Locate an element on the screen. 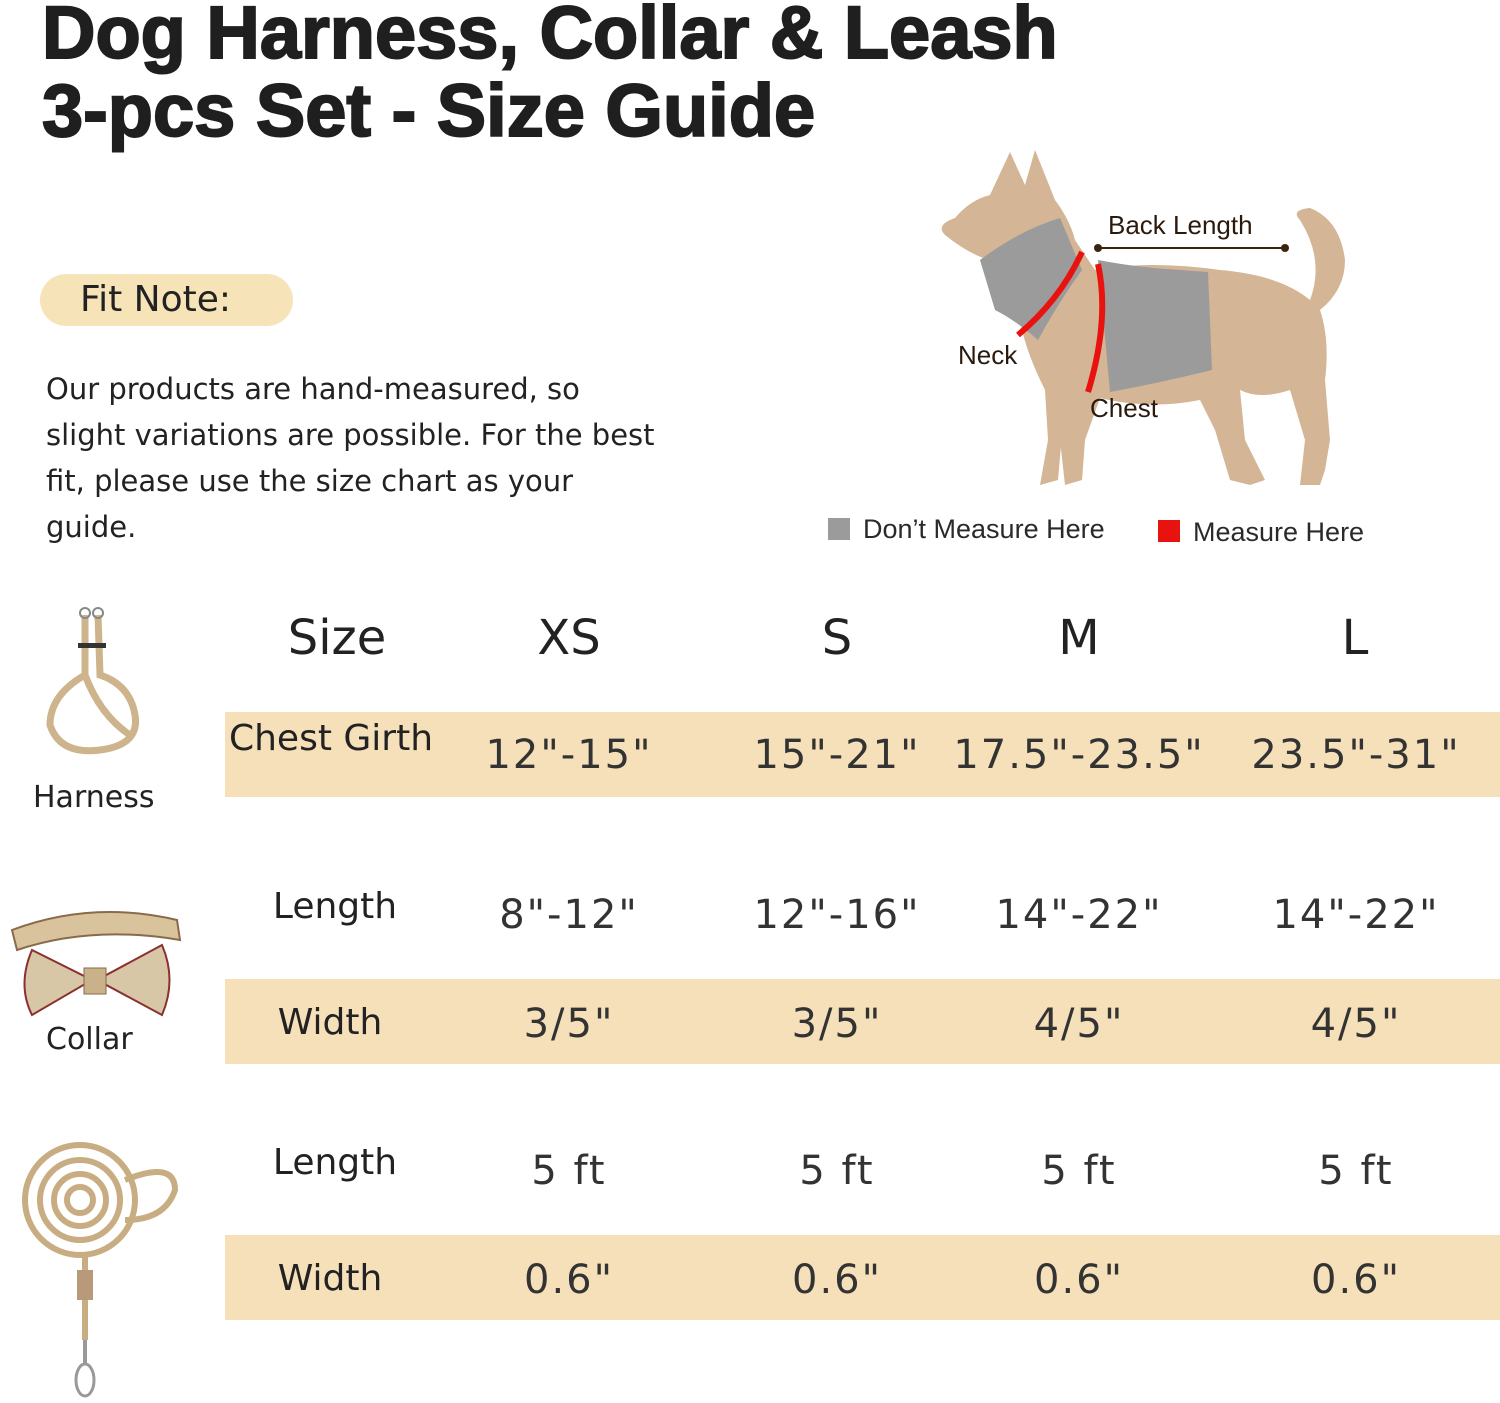  row-label-chest-girth: Chest Girth is located at coordinates (331, 738).